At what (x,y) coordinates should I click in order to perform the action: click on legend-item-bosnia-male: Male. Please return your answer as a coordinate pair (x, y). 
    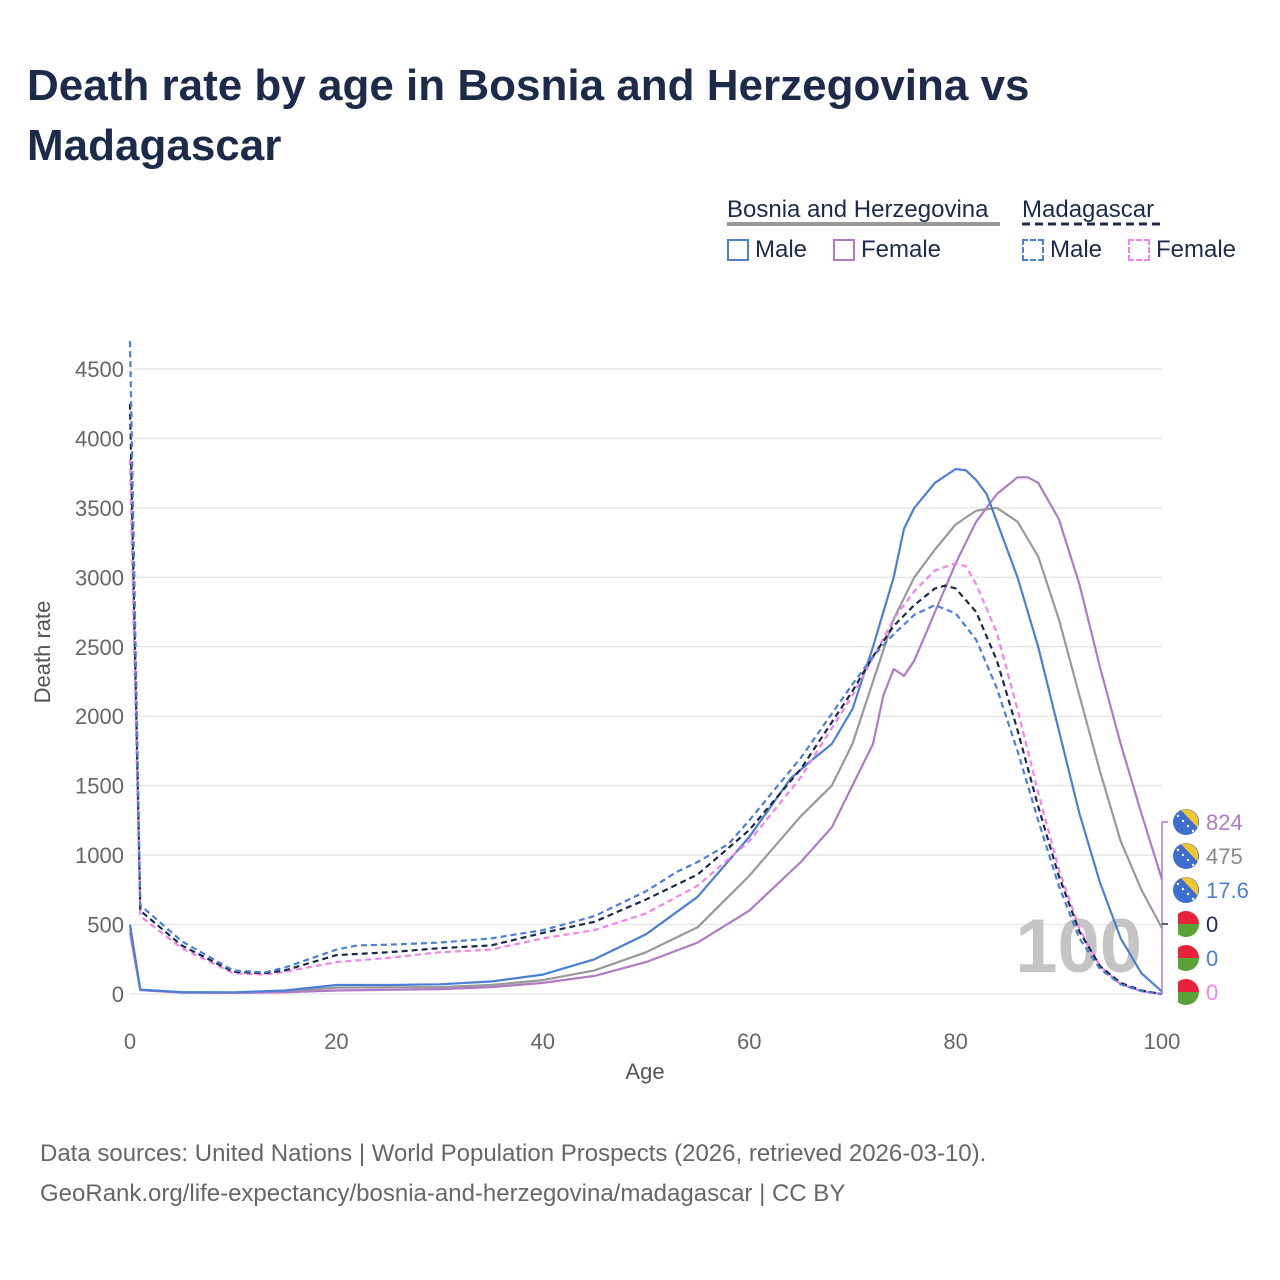
    Looking at the image, I should click on (767, 250).